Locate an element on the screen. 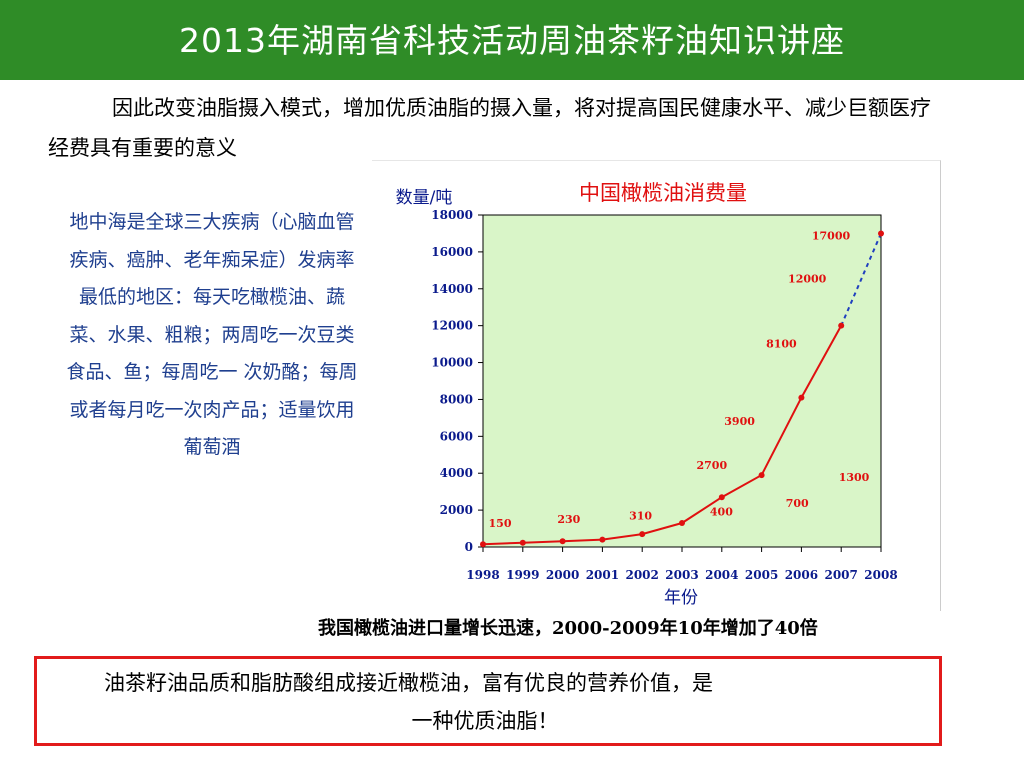 Image resolution: width=1024 pixels, height=768 pixels. conclusion-box is located at coordinates (488, 701).